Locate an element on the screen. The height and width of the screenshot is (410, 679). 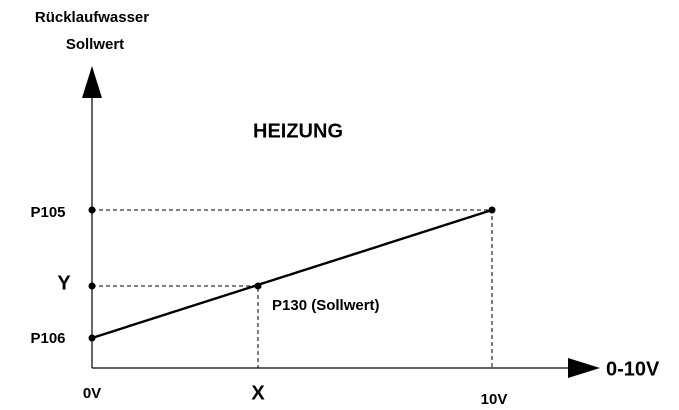
y-label: Y is located at coordinates (64, 283).